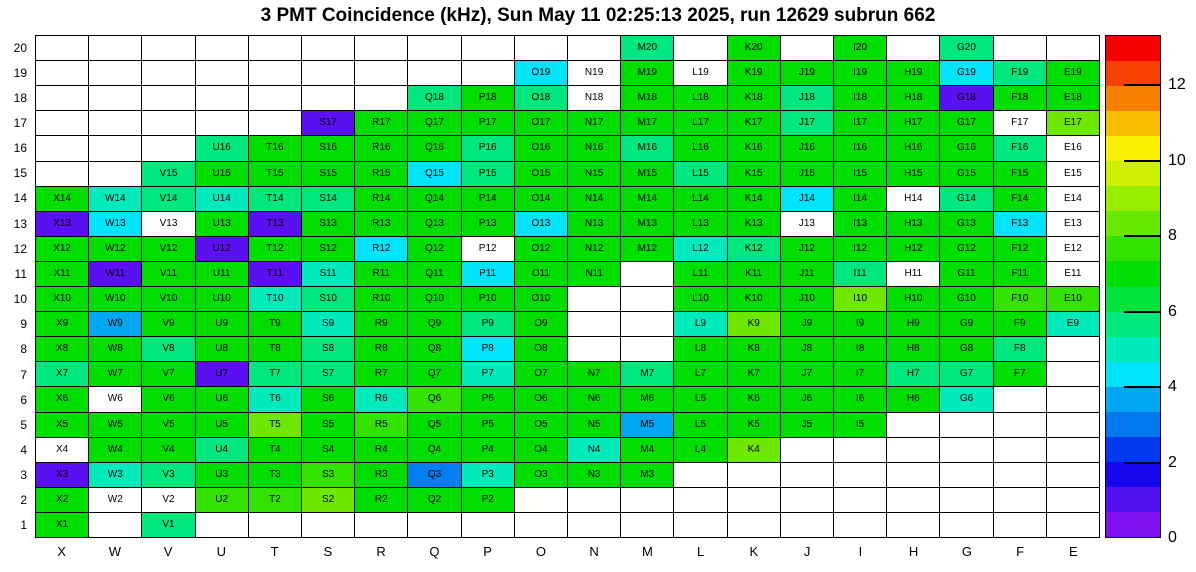  What do you see at coordinates (63, 99) in the screenshot?
I see `cell-X18` at bounding box center [63, 99].